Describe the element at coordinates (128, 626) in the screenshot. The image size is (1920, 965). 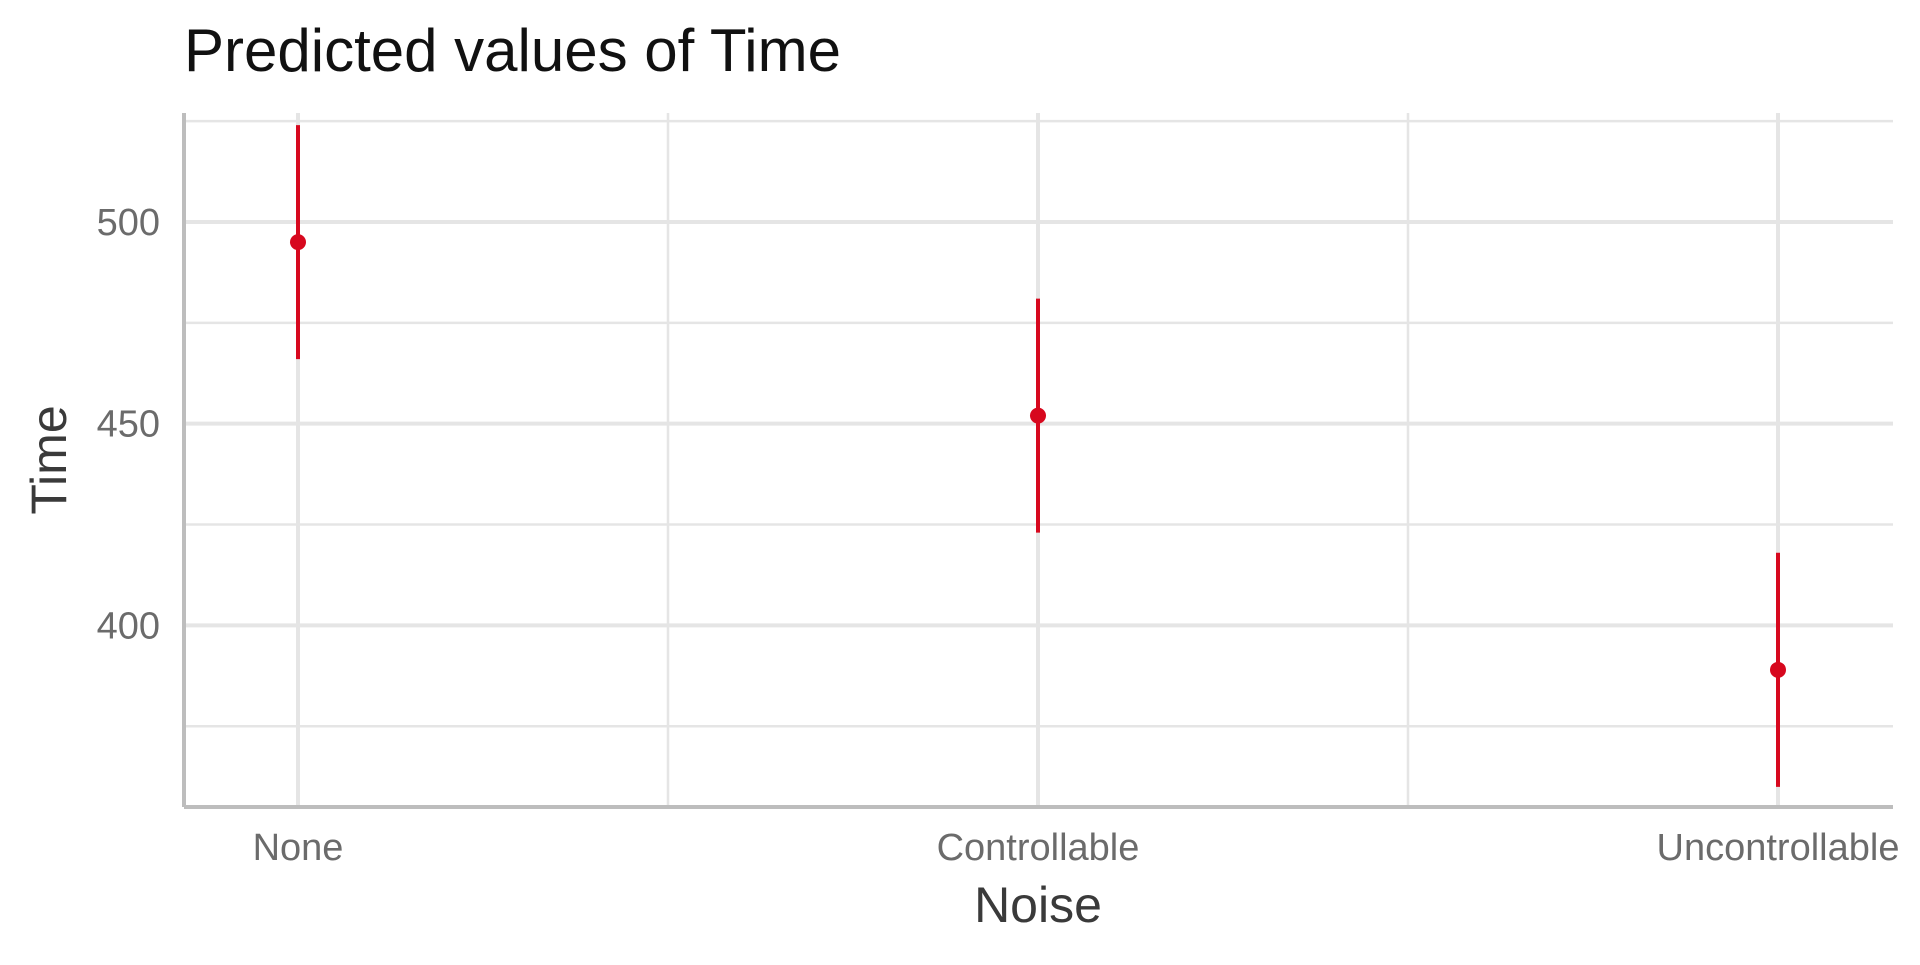
I see `y-tick-label: 400` at that location.